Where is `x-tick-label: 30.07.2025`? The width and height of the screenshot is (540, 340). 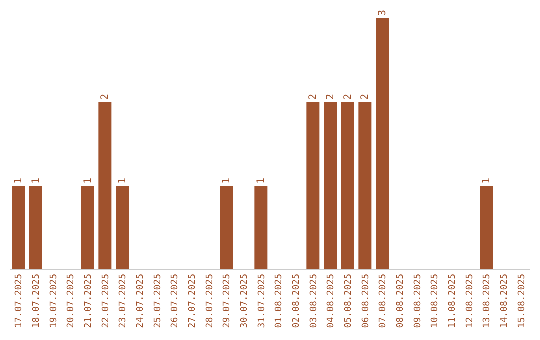
x-tick-label: 30.07.2025 is located at coordinates (245, 301).